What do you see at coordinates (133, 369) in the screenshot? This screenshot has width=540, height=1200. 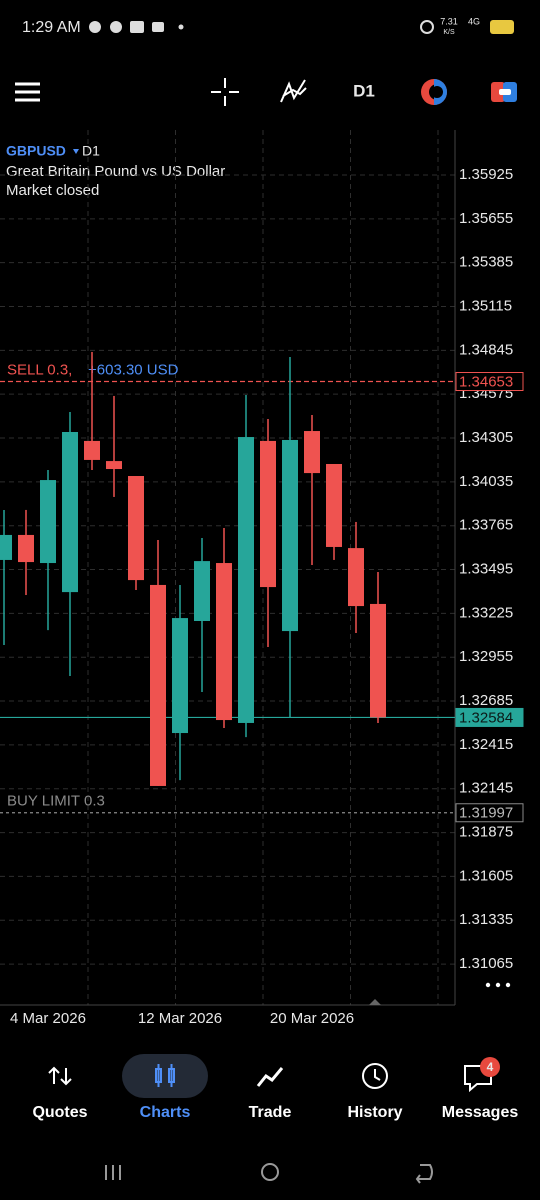 I see `sell-order-profit: +603.30 USD` at bounding box center [133, 369].